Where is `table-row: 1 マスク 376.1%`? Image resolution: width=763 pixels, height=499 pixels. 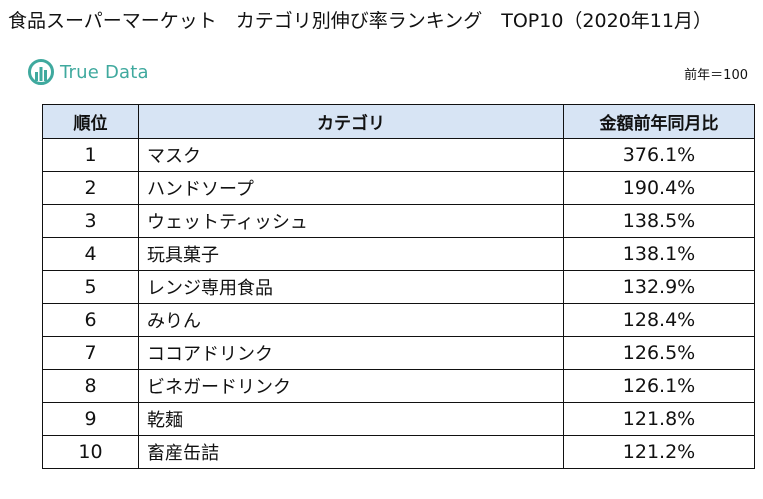 table-row: 1 マスク 376.1% is located at coordinates (398, 155).